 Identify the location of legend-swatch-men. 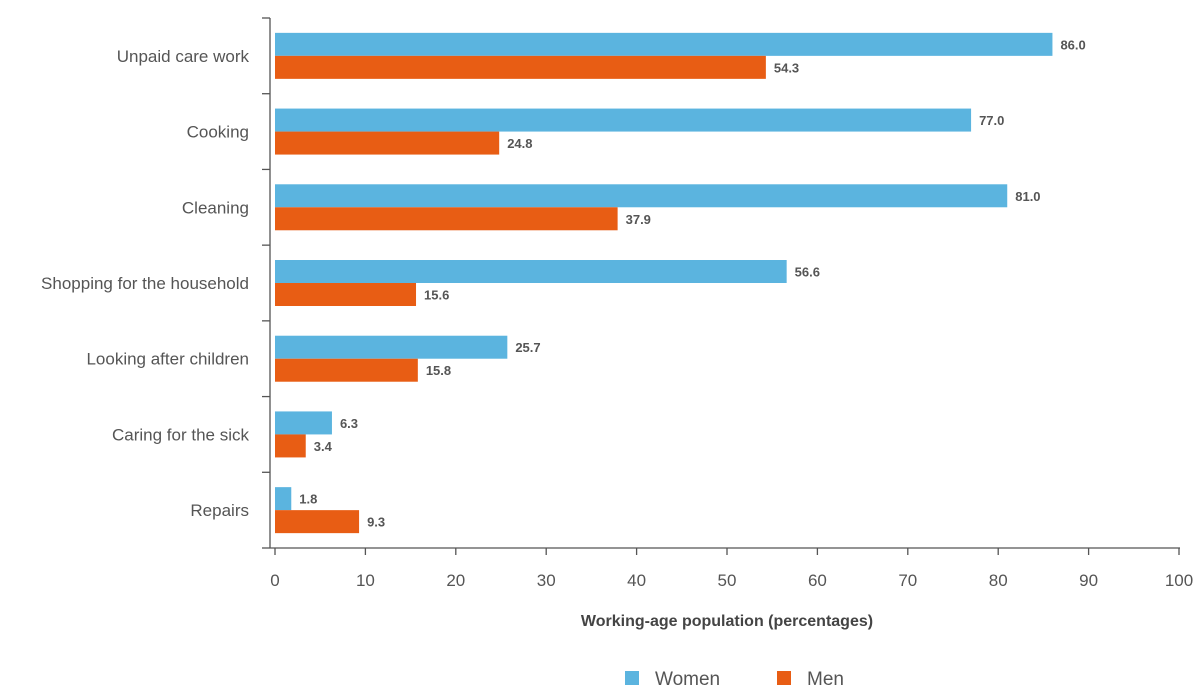
(784, 678).